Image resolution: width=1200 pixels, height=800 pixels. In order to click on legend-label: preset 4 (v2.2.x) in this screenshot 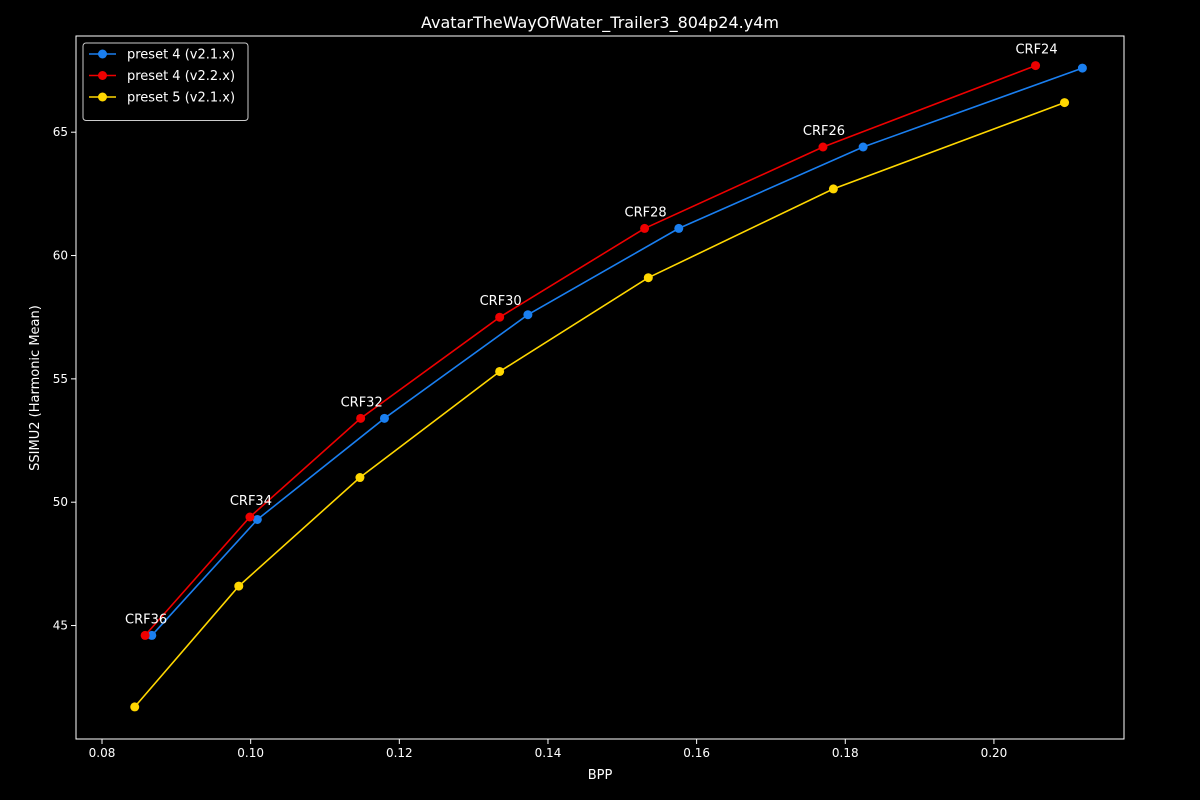, I will do `click(181, 76)`.